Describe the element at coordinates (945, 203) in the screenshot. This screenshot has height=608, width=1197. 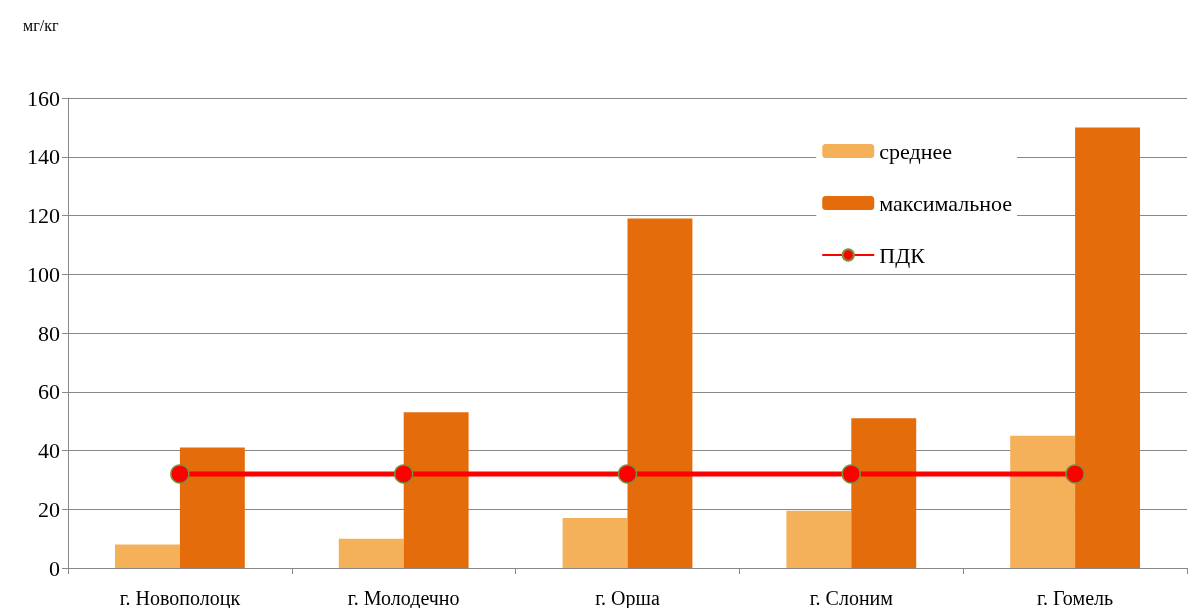
I see `legend-label: максимальное` at that location.